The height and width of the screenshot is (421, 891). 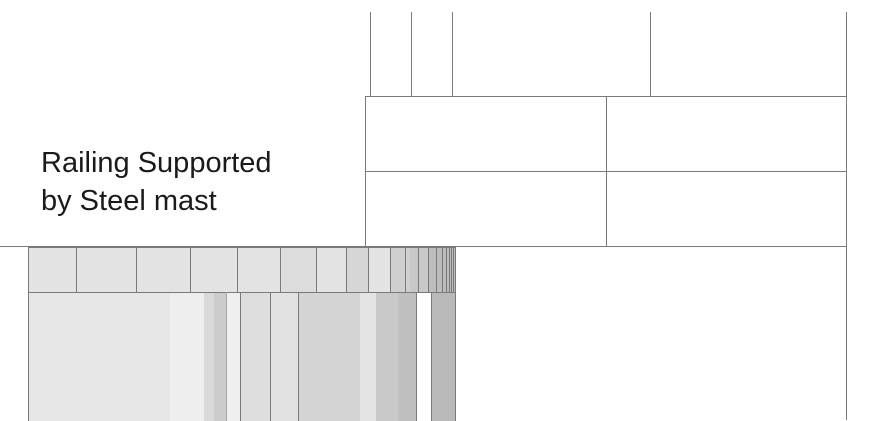 What do you see at coordinates (608, 54) in the screenshot?
I see `upper-railing-posts` at bounding box center [608, 54].